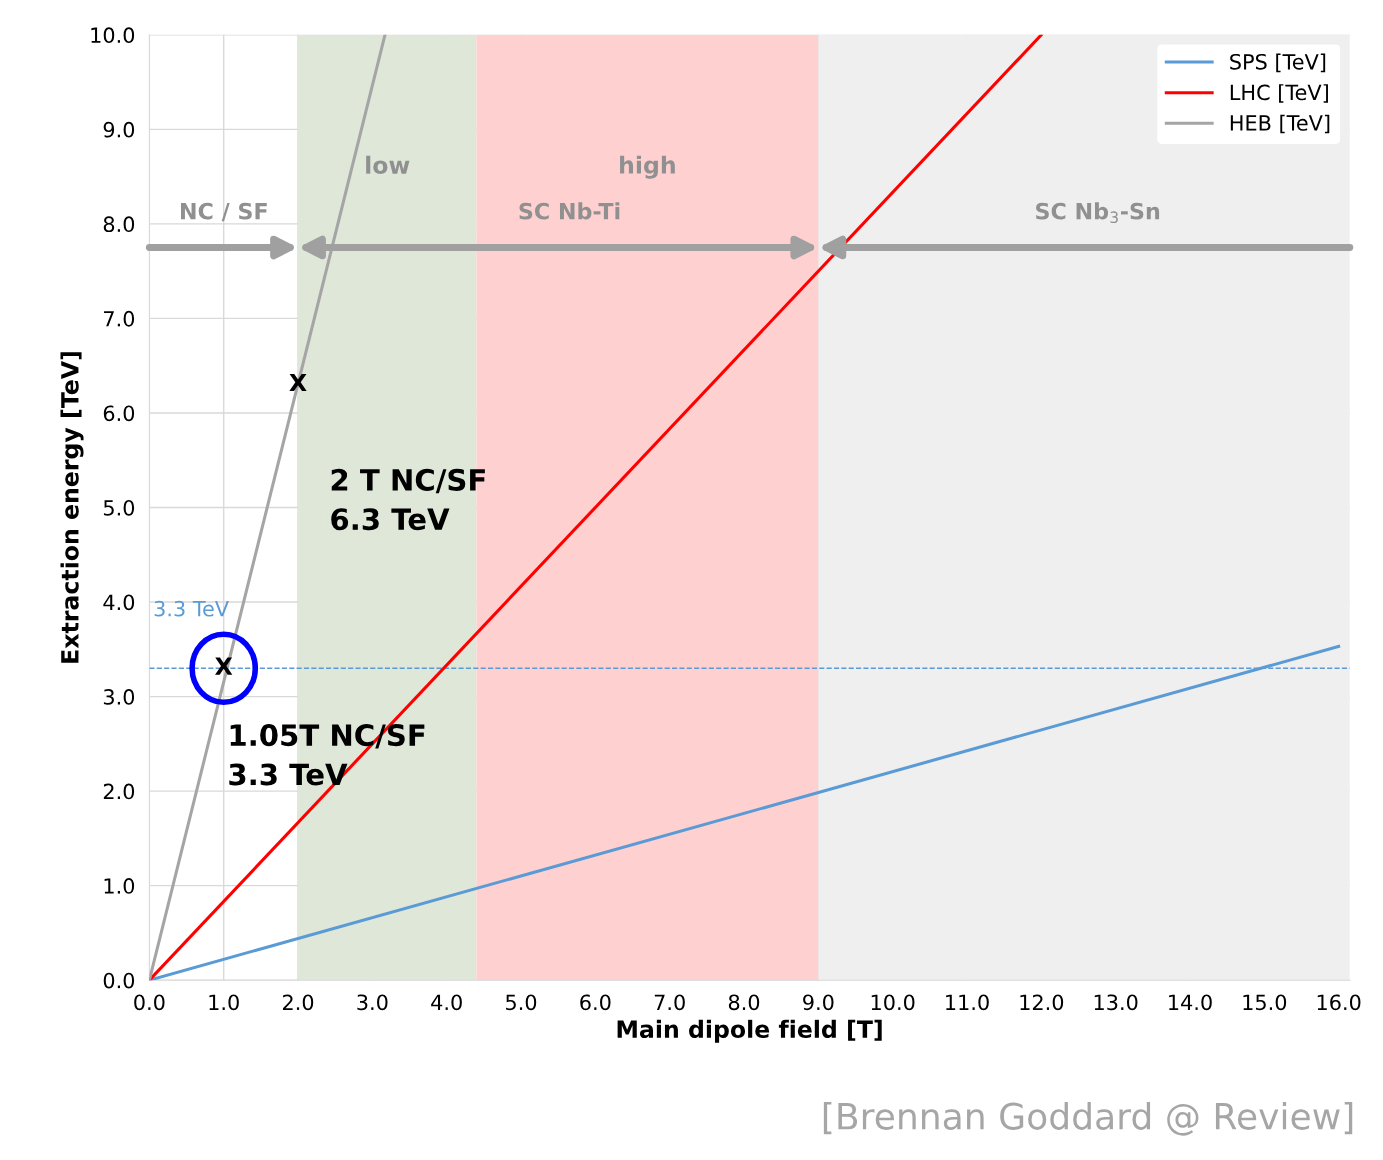 This screenshot has height=1160, width=1383. Describe the element at coordinates (595, 1002) in the screenshot. I see `x-tick-label: 6.0` at that location.